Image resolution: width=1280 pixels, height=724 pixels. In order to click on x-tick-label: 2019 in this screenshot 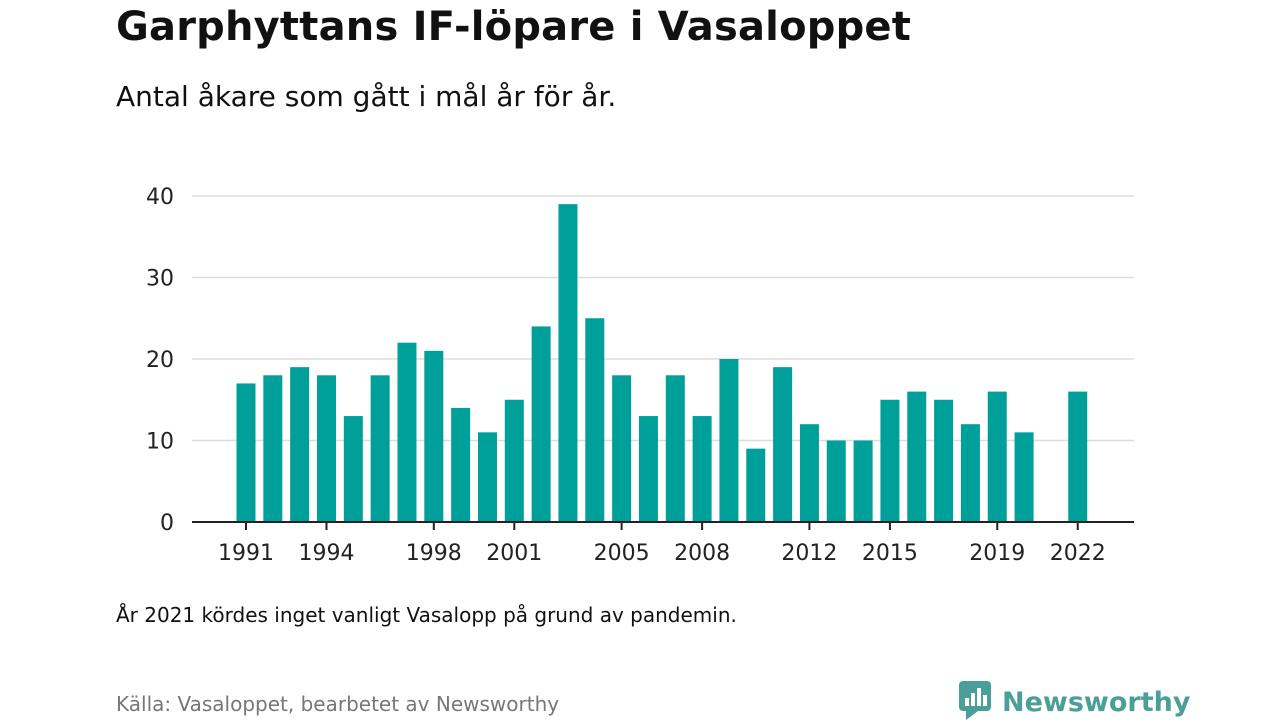, I will do `click(997, 553)`.